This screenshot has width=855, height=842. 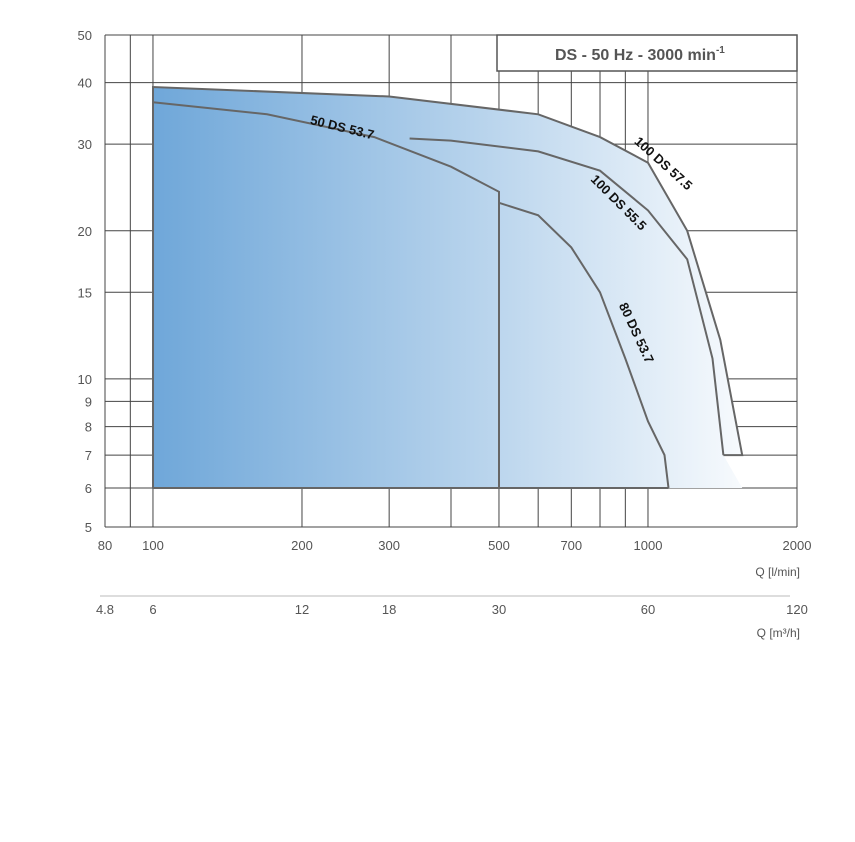 What do you see at coordinates (85, 281) in the screenshot?
I see `y-axis: 5 6 7 8 9 10 15 20 30 40 50` at bounding box center [85, 281].